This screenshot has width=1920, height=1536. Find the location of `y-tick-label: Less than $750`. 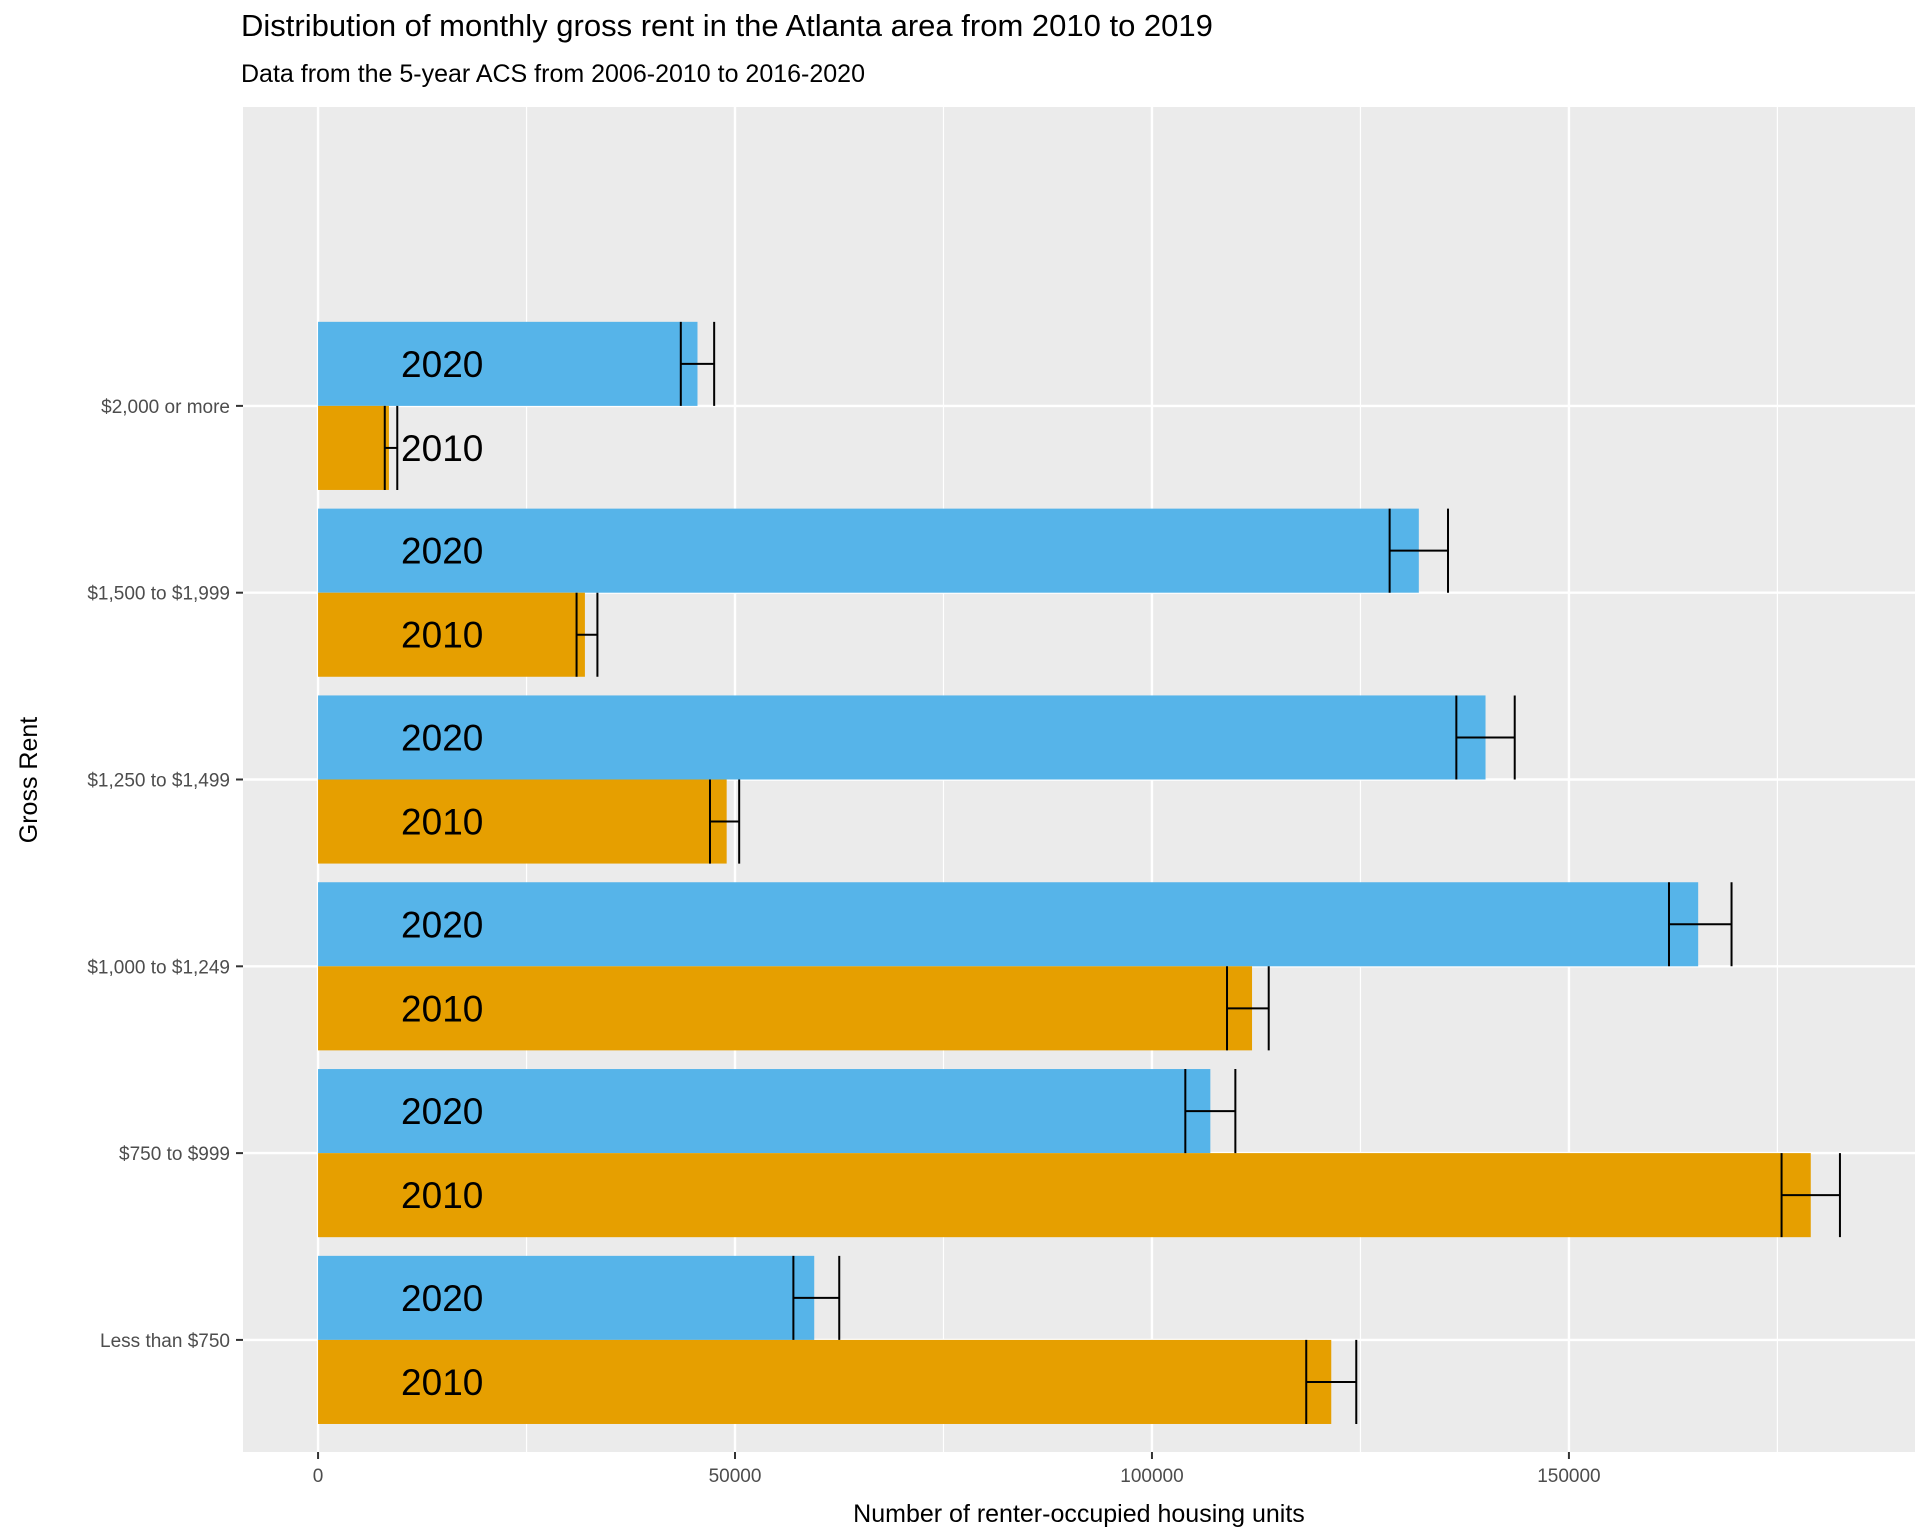

y-tick-label: Less than $750 is located at coordinates (165, 1341).